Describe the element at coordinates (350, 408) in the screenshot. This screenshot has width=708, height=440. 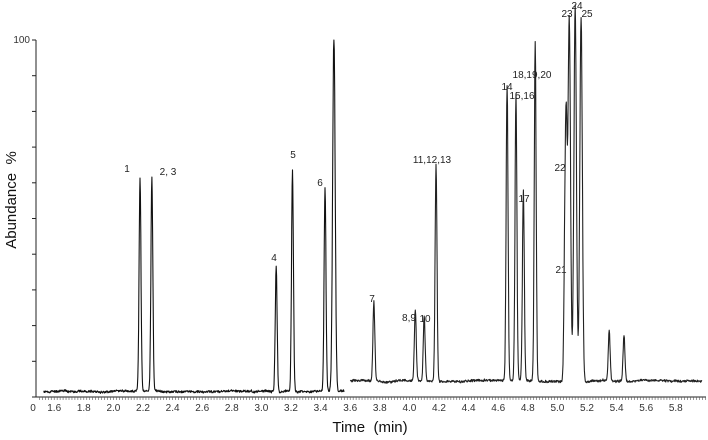
I see `x-tick-label: 3.6` at that location.